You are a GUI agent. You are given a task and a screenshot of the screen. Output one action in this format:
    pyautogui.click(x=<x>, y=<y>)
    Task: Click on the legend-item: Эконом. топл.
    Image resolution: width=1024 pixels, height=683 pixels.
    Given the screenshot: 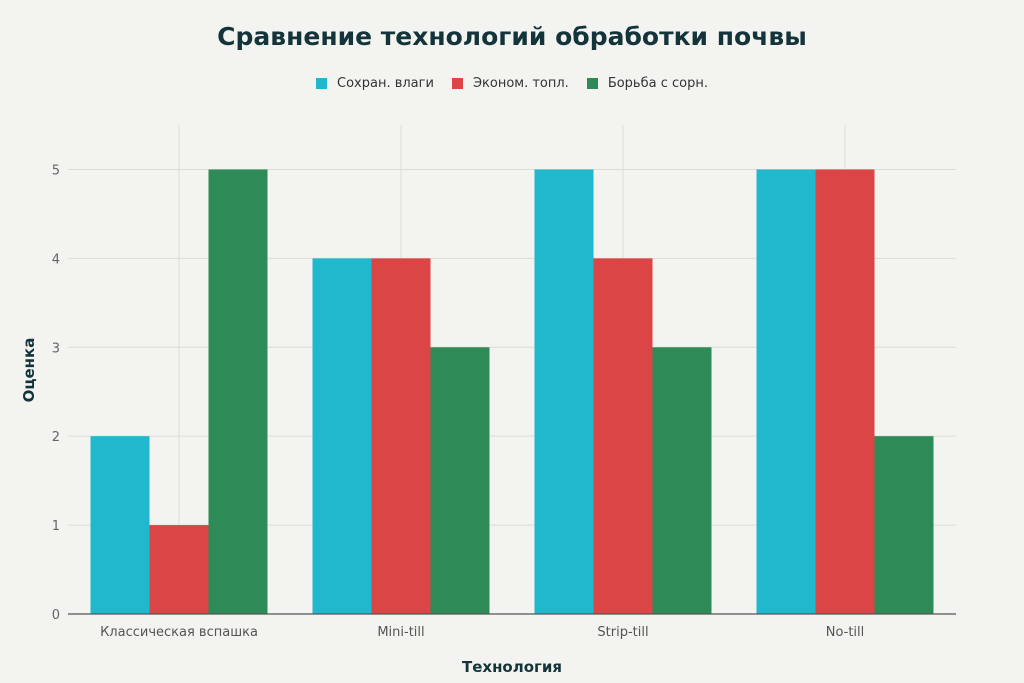 What is the action you would take?
    pyautogui.click(x=510, y=83)
    